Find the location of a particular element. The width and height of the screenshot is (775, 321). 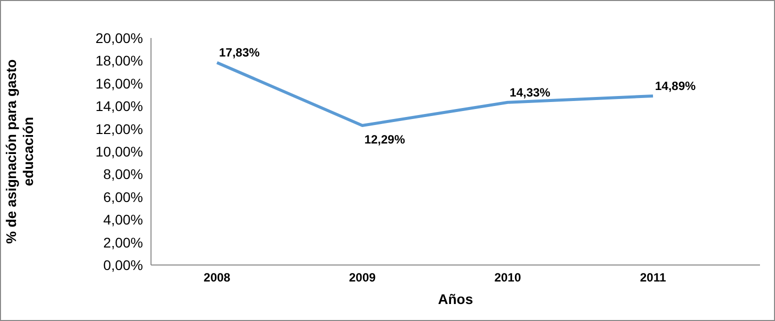

data-label: 12,29% is located at coordinates (385, 139).